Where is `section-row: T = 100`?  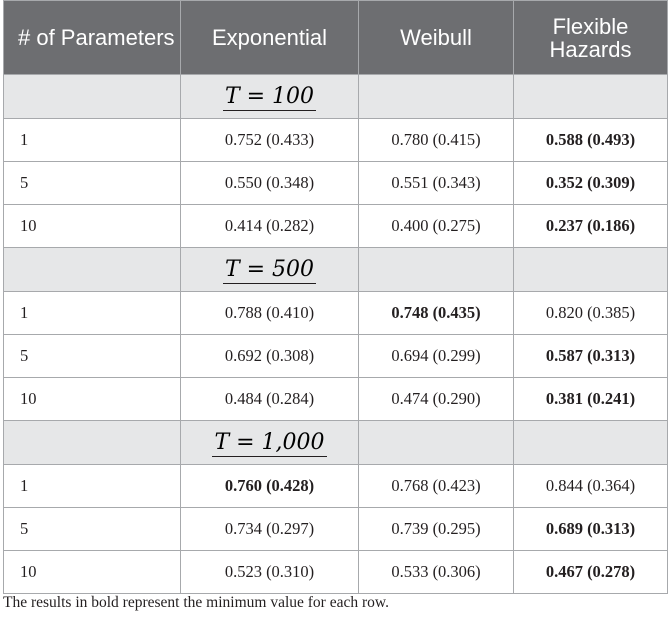
section-row: T = 100 is located at coordinates (335, 96).